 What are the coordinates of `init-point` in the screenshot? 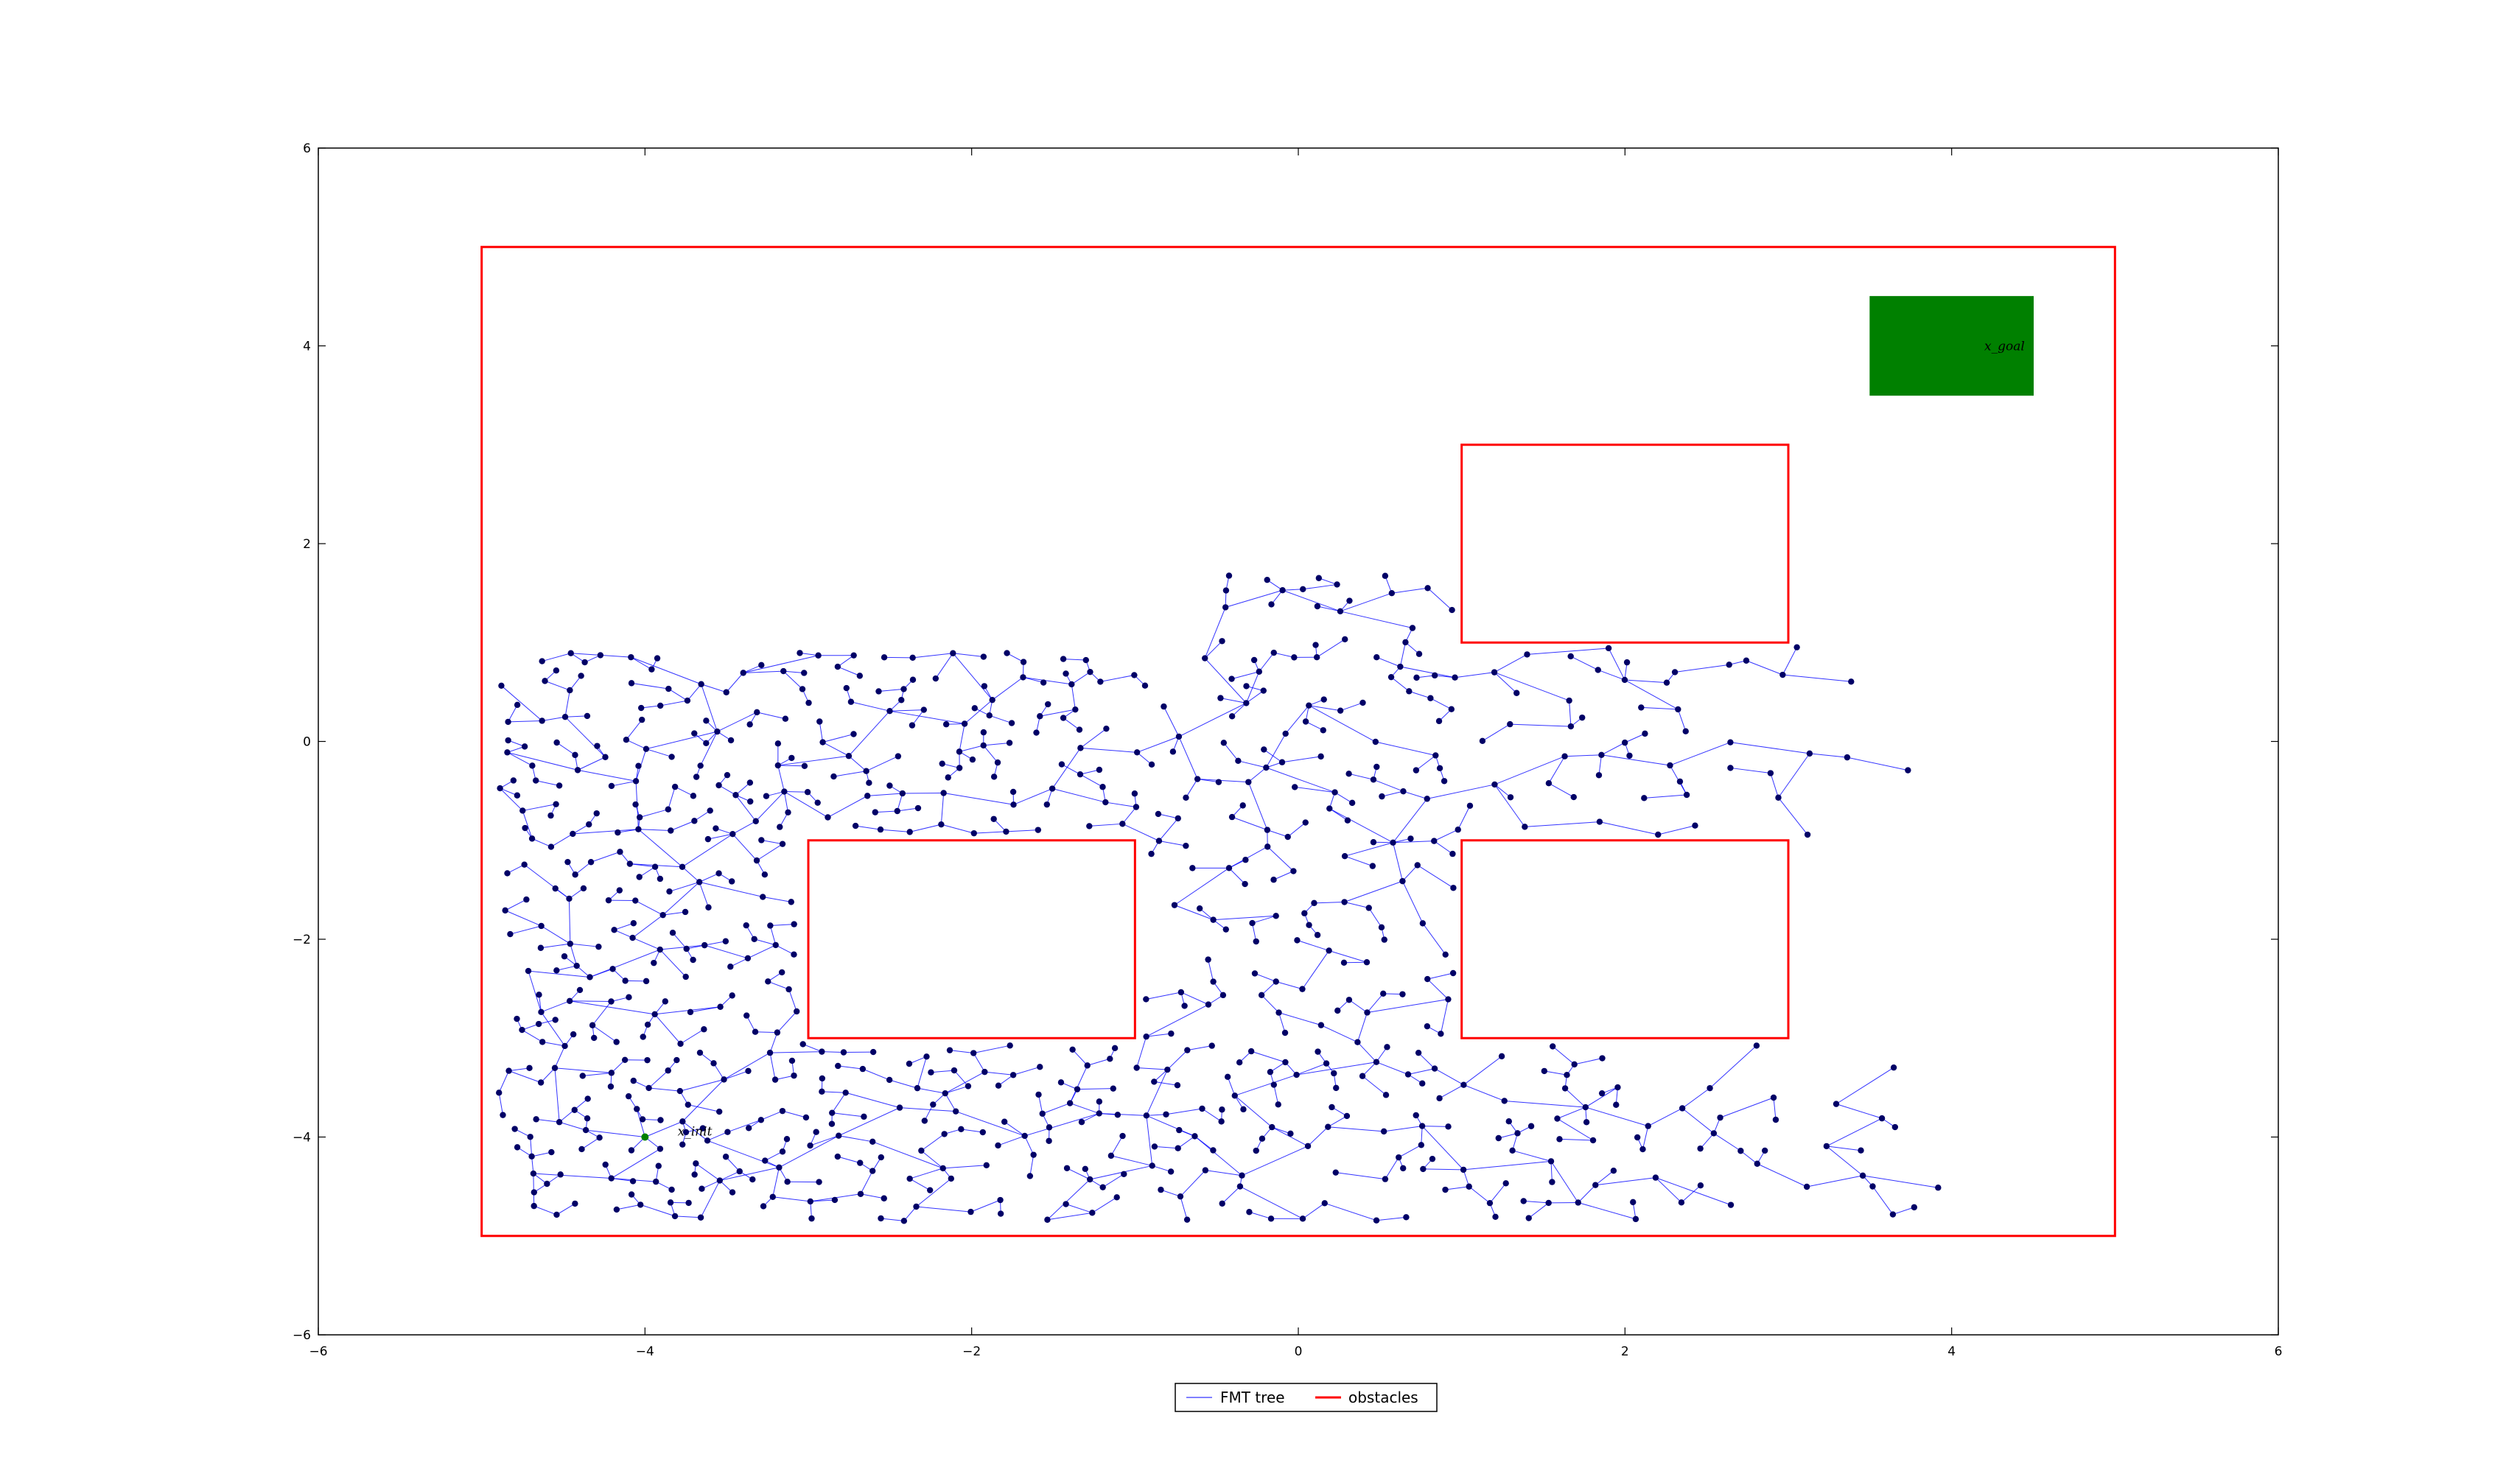 It's located at (645, 1137).